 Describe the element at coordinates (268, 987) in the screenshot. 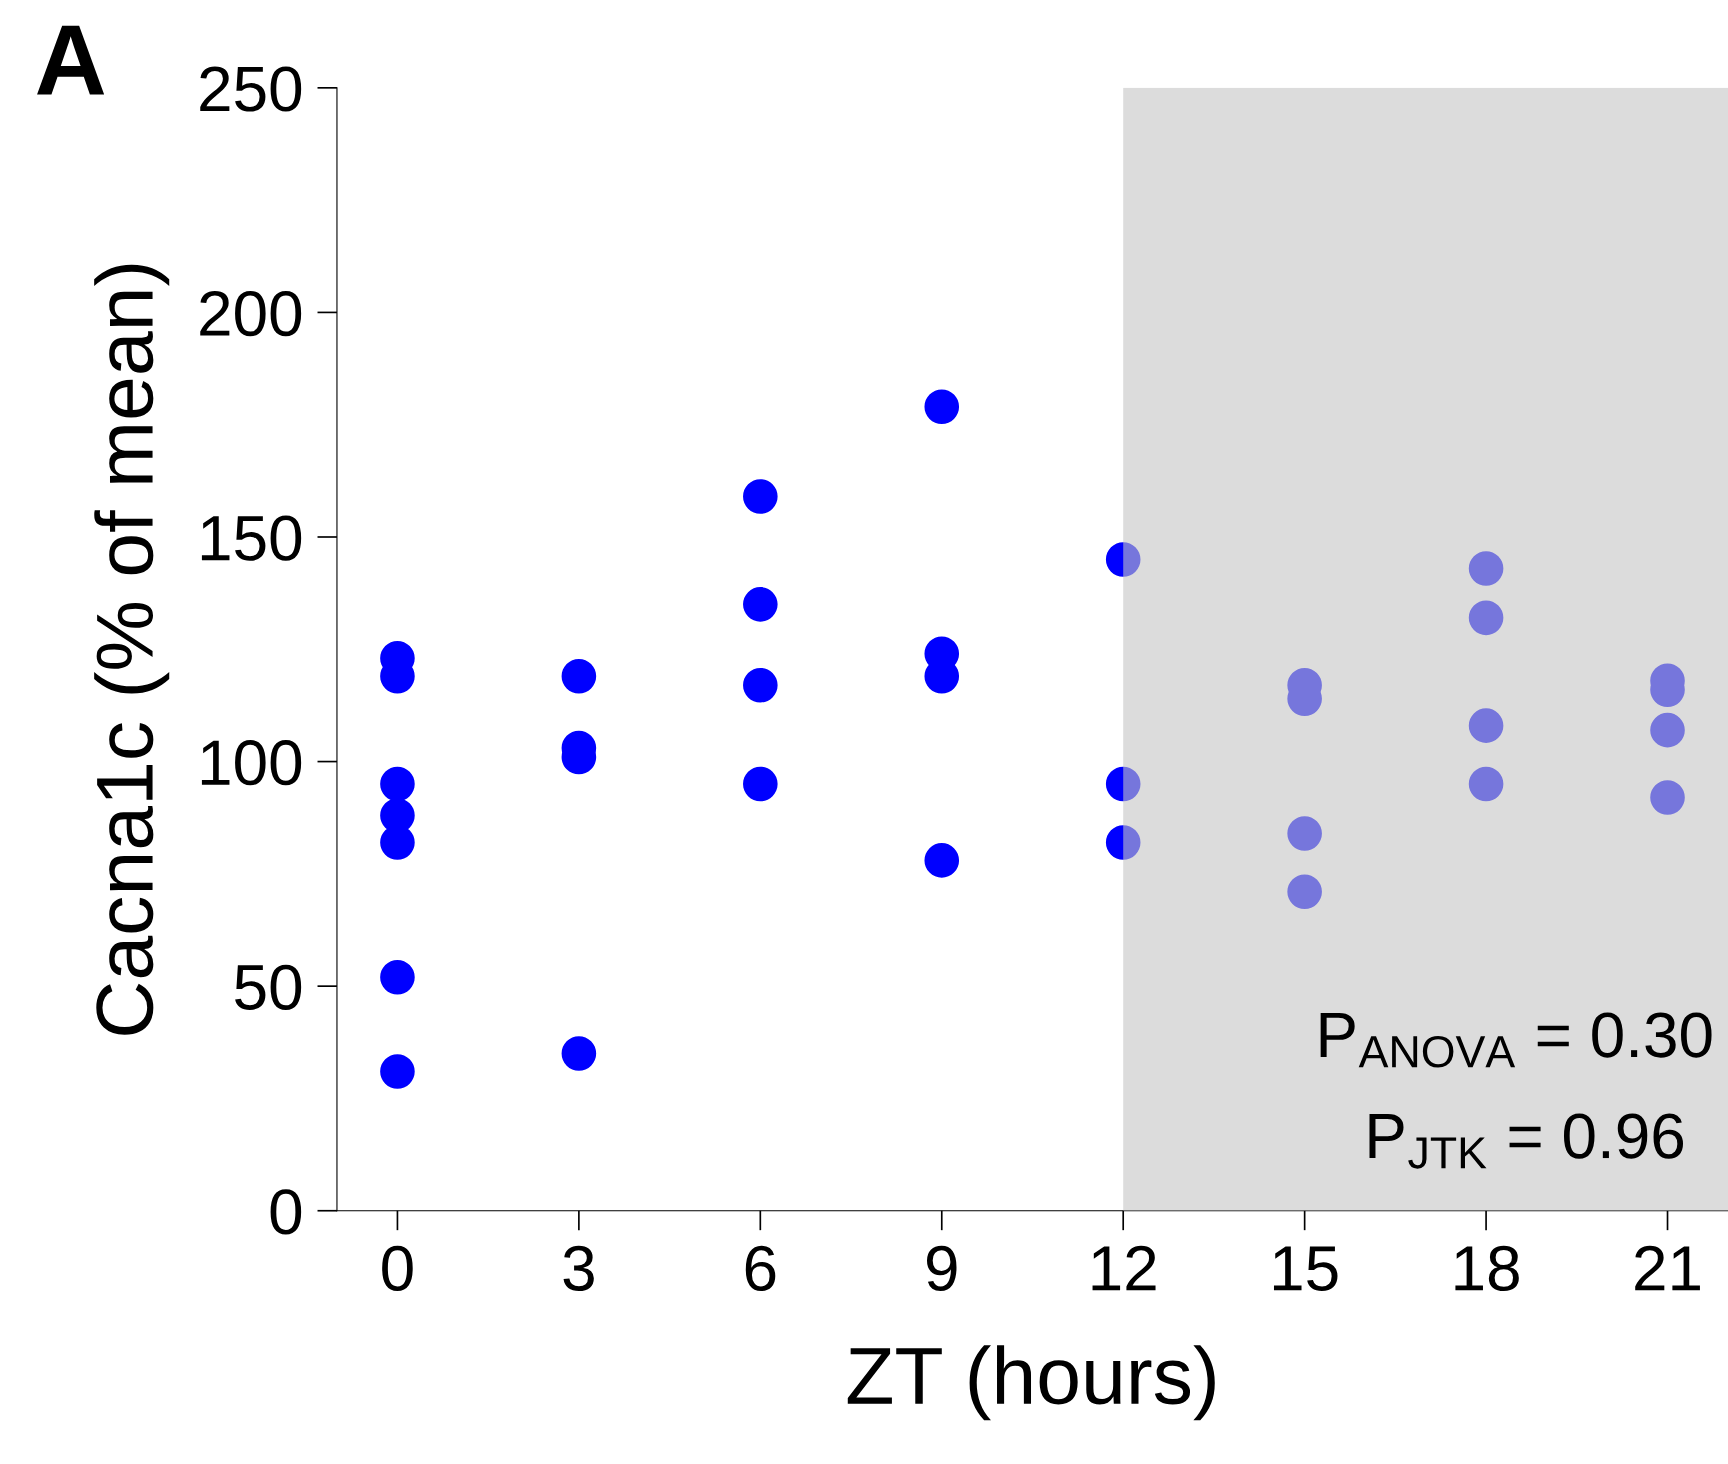

I see `y-tick-label: 50` at that location.